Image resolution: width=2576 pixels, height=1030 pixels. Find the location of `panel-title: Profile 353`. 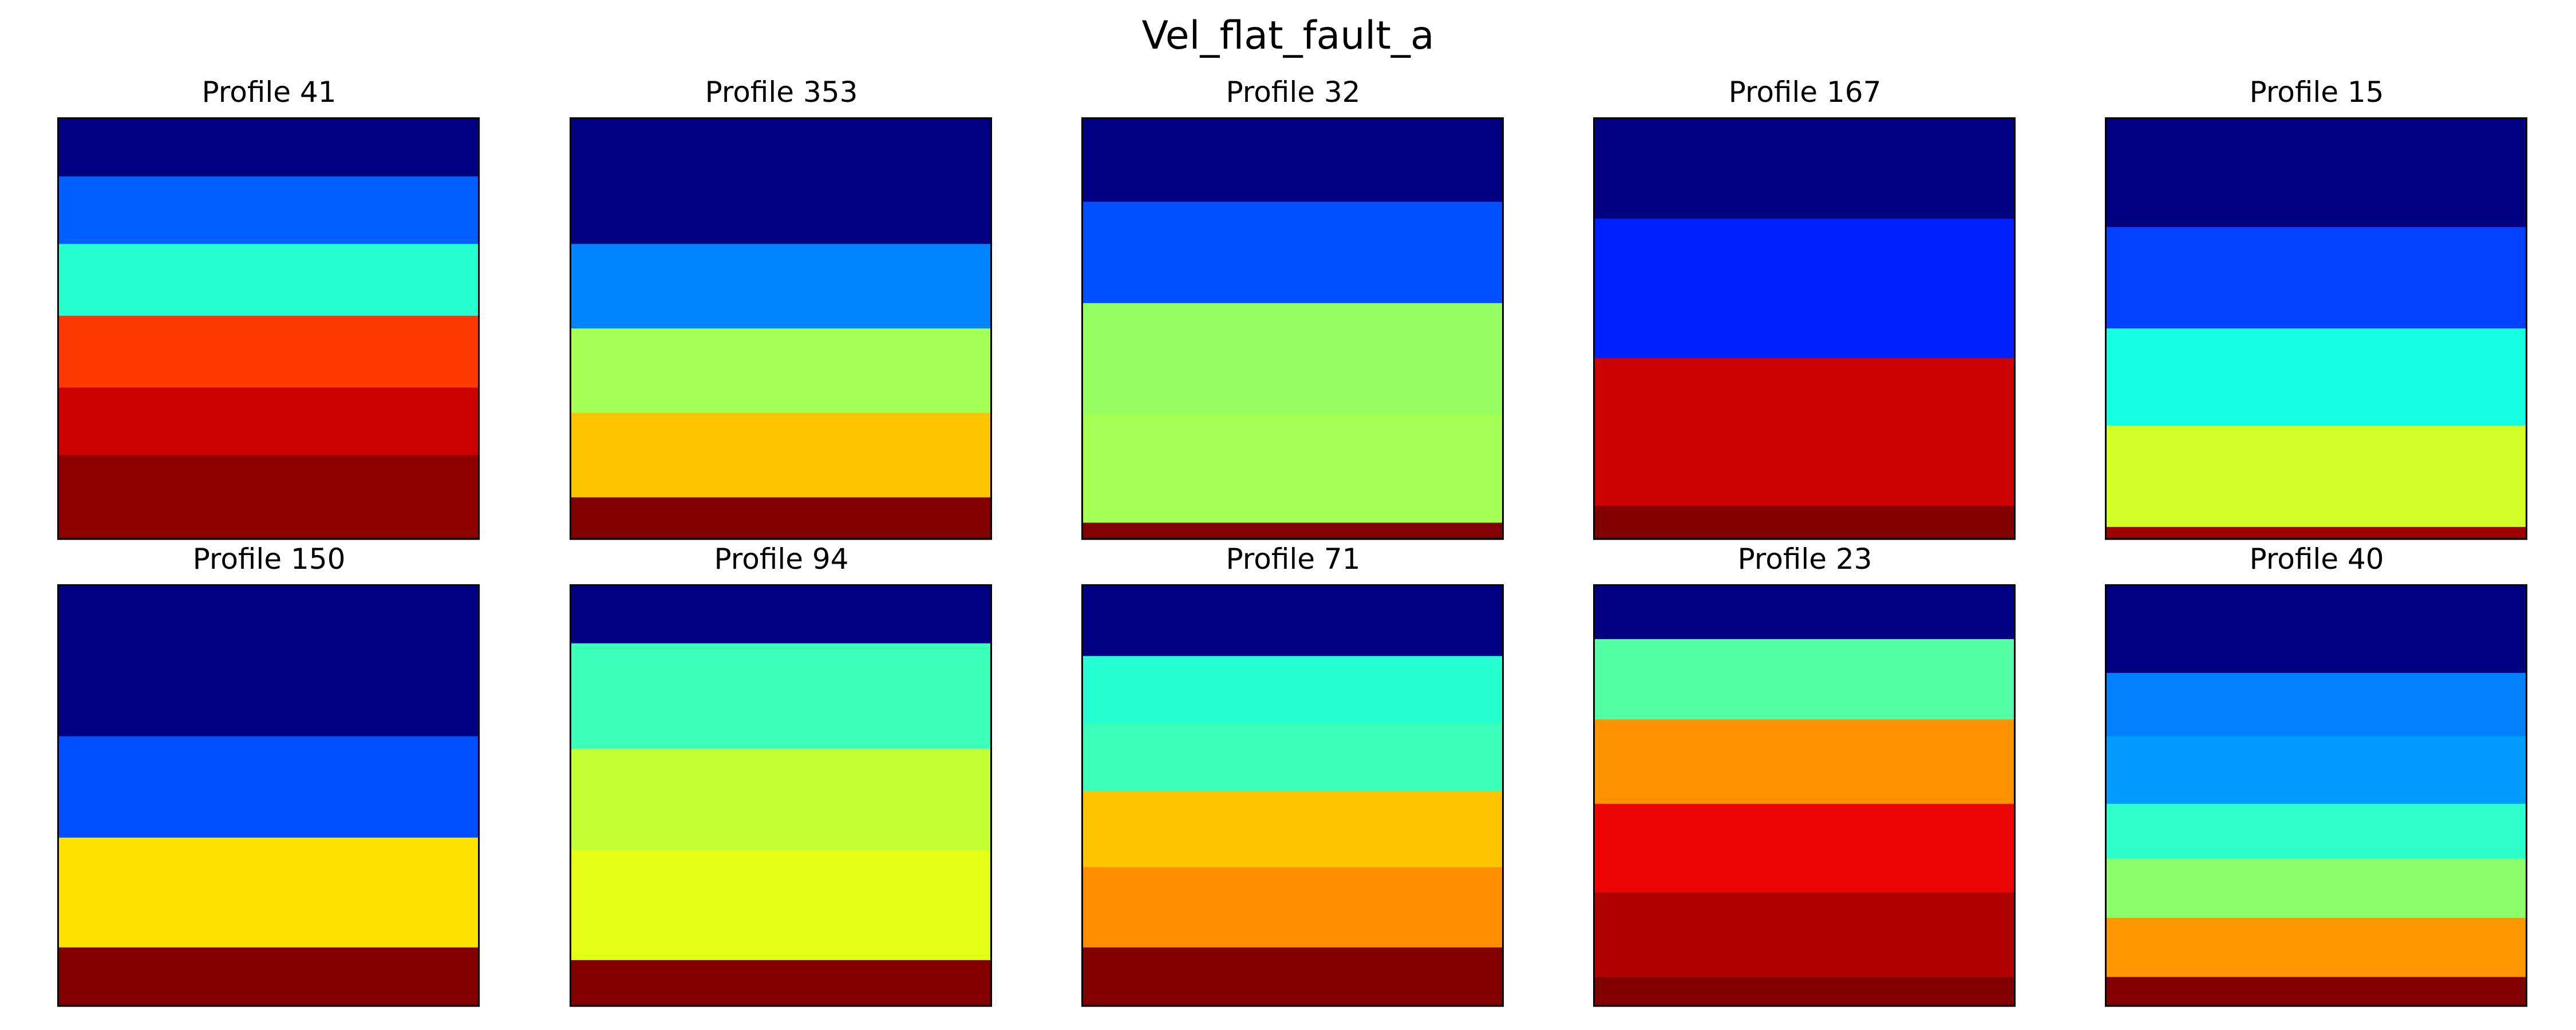

panel-title: Profile 353 is located at coordinates (781, 92).